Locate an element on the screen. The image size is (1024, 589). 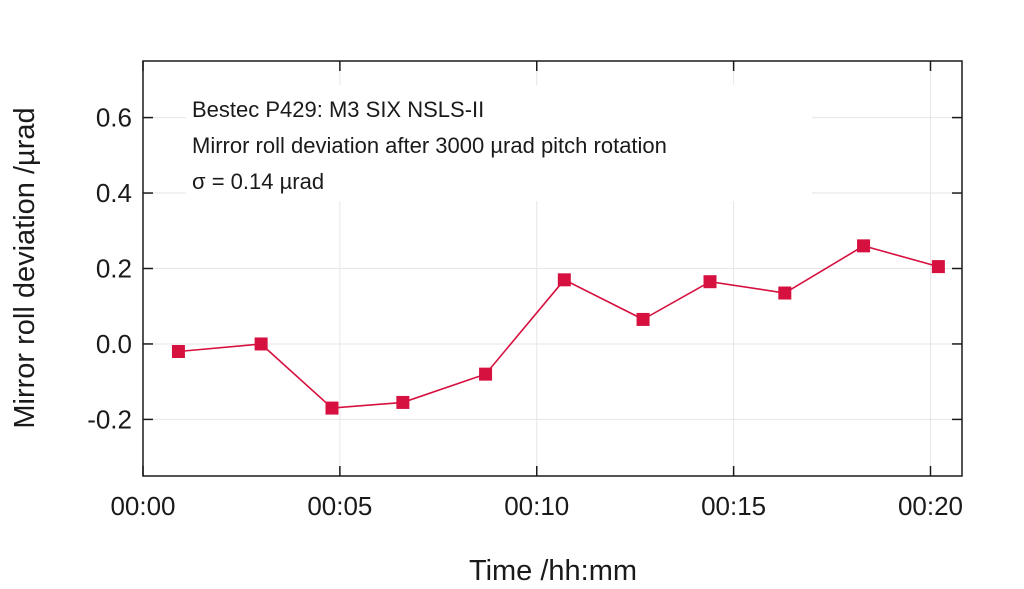
annotation-line-1: Bestec P429: M3 SIX NSLS-II is located at coordinates (338, 109).